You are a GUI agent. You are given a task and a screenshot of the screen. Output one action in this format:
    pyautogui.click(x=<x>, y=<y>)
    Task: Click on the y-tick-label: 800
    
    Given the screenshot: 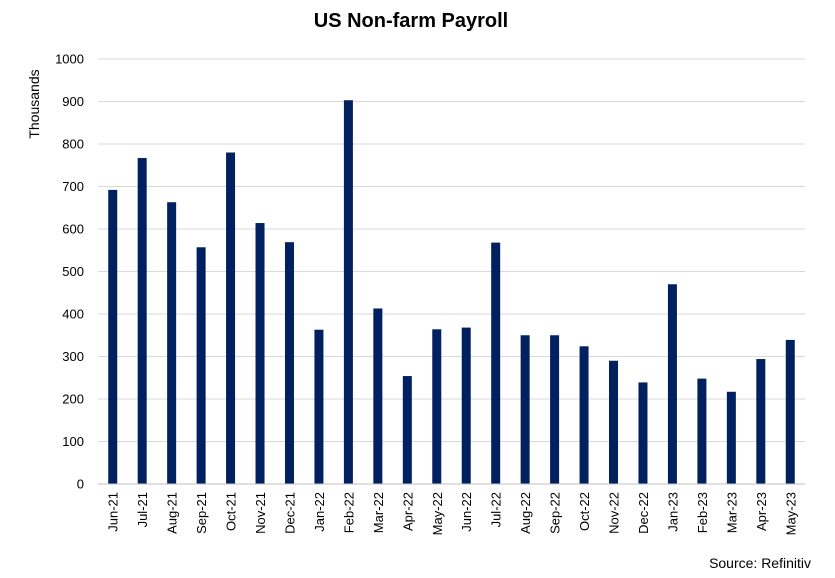 What is the action you would take?
    pyautogui.click(x=73, y=144)
    